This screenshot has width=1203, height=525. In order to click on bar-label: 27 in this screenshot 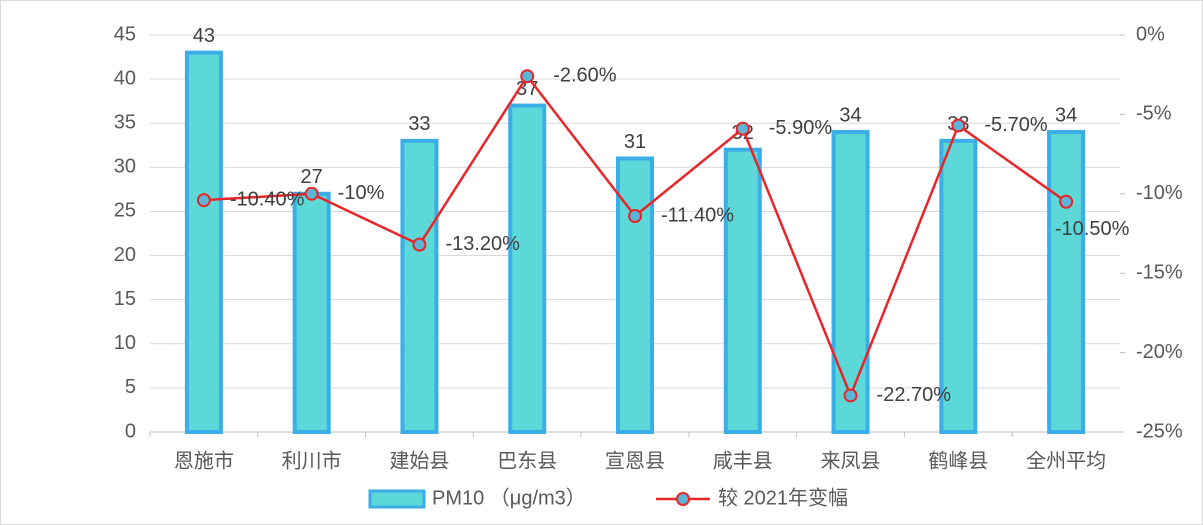, I will do `click(312, 177)`.